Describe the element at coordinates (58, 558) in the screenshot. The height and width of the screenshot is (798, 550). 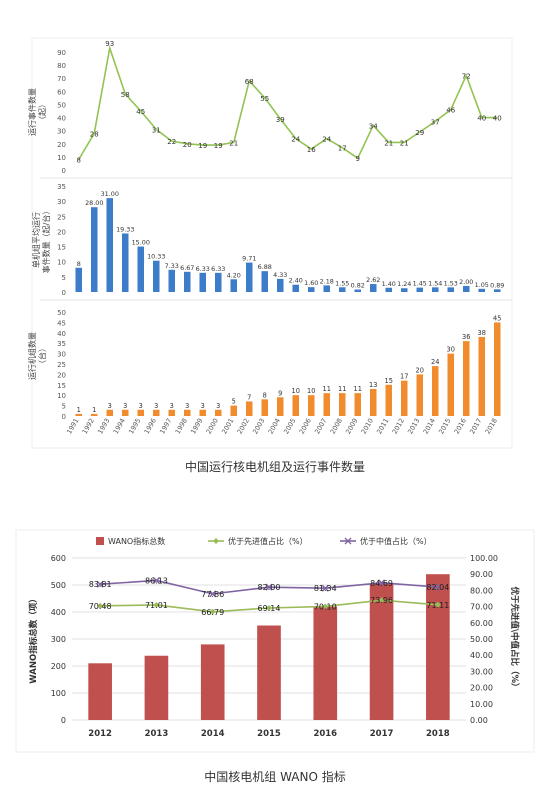
I see `left-tick-label: 600` at that location.